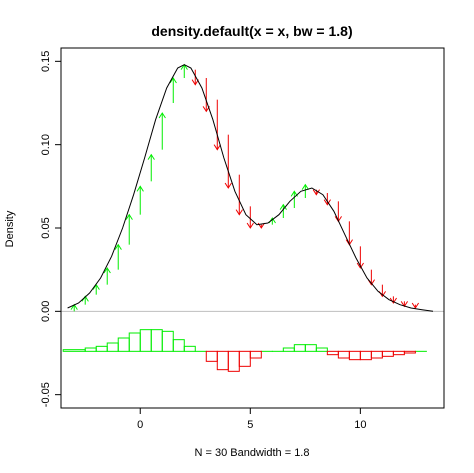  What do you see at coordinates (140, 425) in the screenshot?
I see `x-tick-label: 0` at bounding box center [140, 425].